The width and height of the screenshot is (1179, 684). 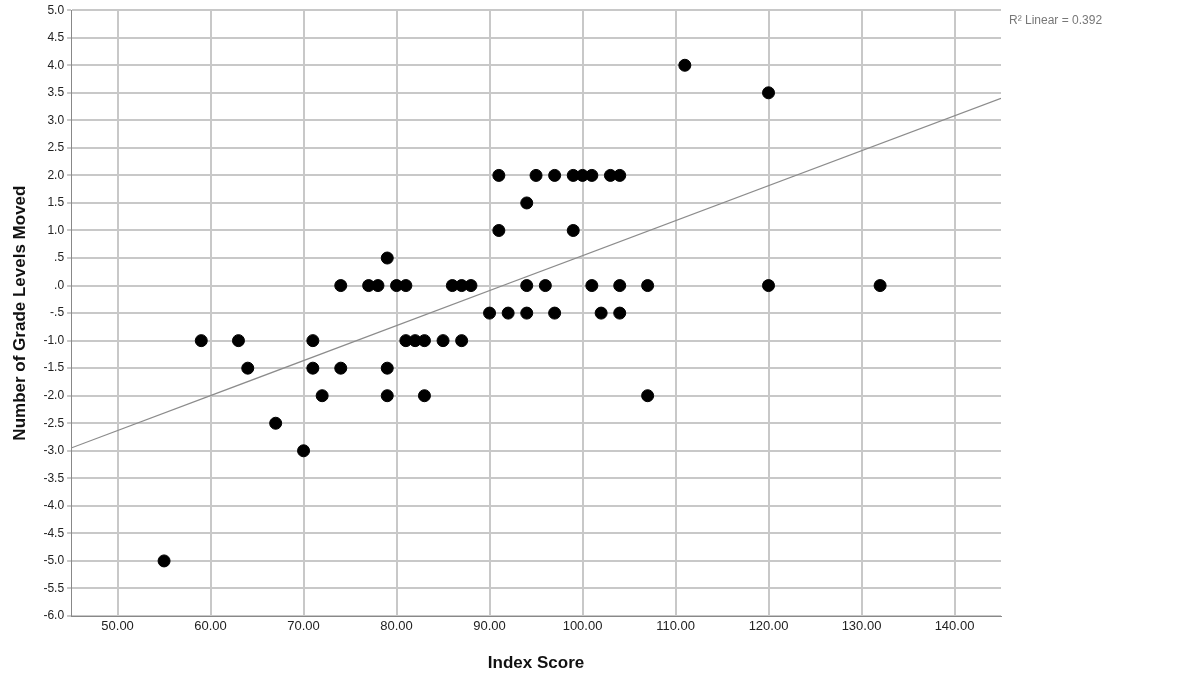 What do you see at coordinates (19, 313) in the screenshot?
I see `y-axis-title: Number of Grade Levels Moved` at bounding box center [19, 313].